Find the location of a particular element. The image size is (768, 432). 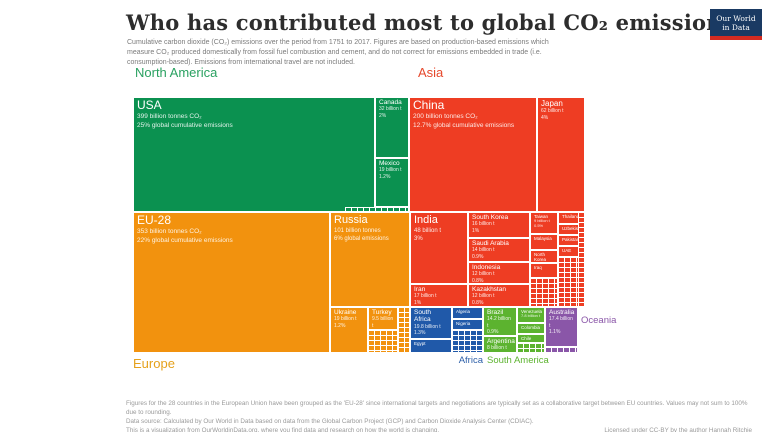

treemap-box-turkey: Turkey 9.5 billion t 0.6% is located at coordinates (383, 318).